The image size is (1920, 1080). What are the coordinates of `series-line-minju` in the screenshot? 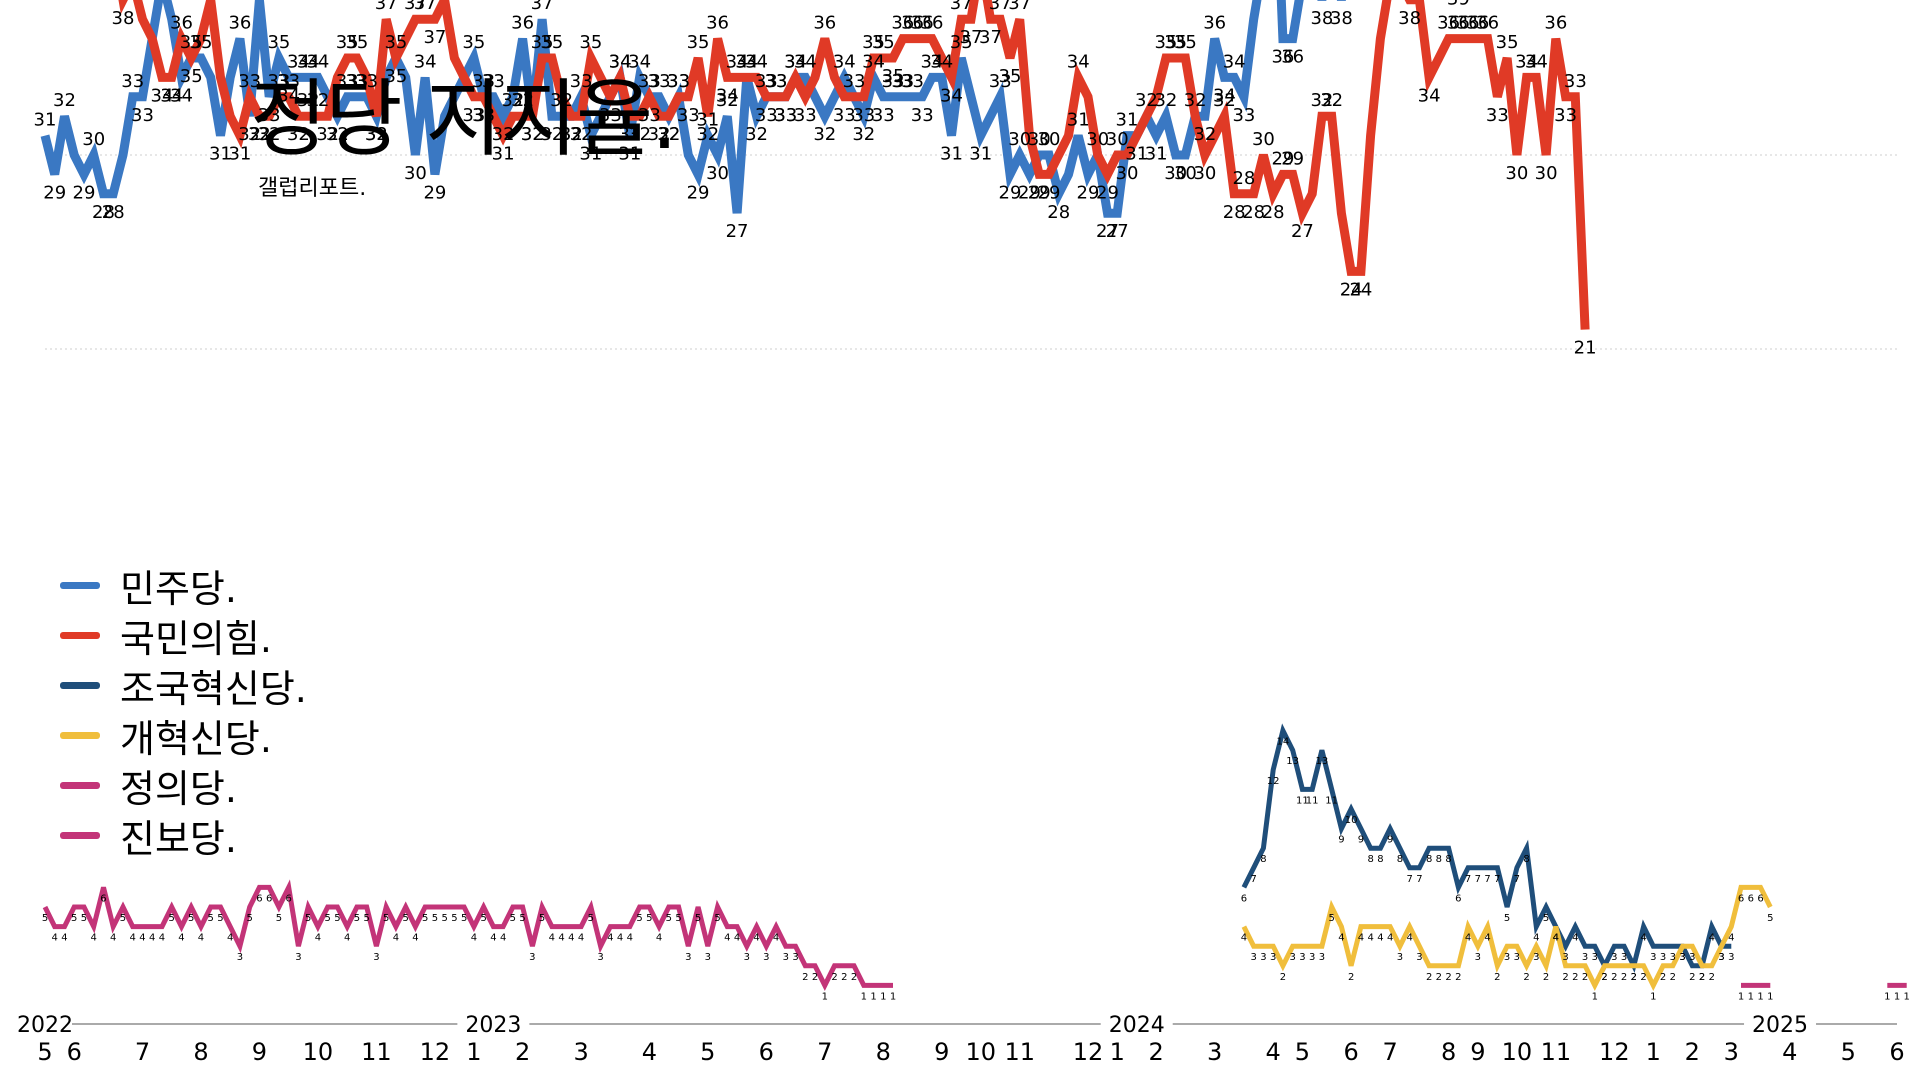 It's located at (693, 109).